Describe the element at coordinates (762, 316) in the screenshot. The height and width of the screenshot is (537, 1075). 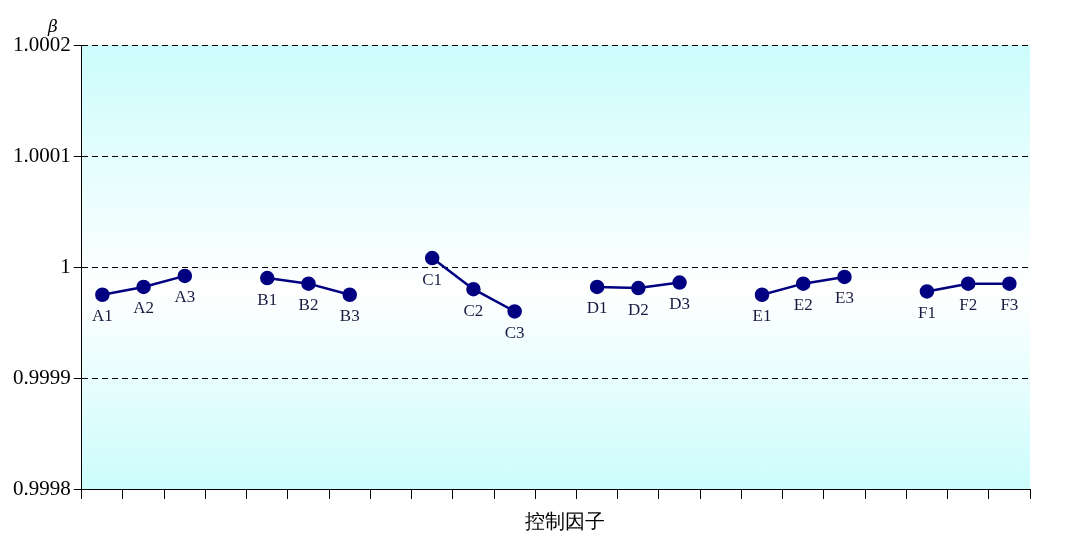
I see `x-tick-label: E1` at that location.